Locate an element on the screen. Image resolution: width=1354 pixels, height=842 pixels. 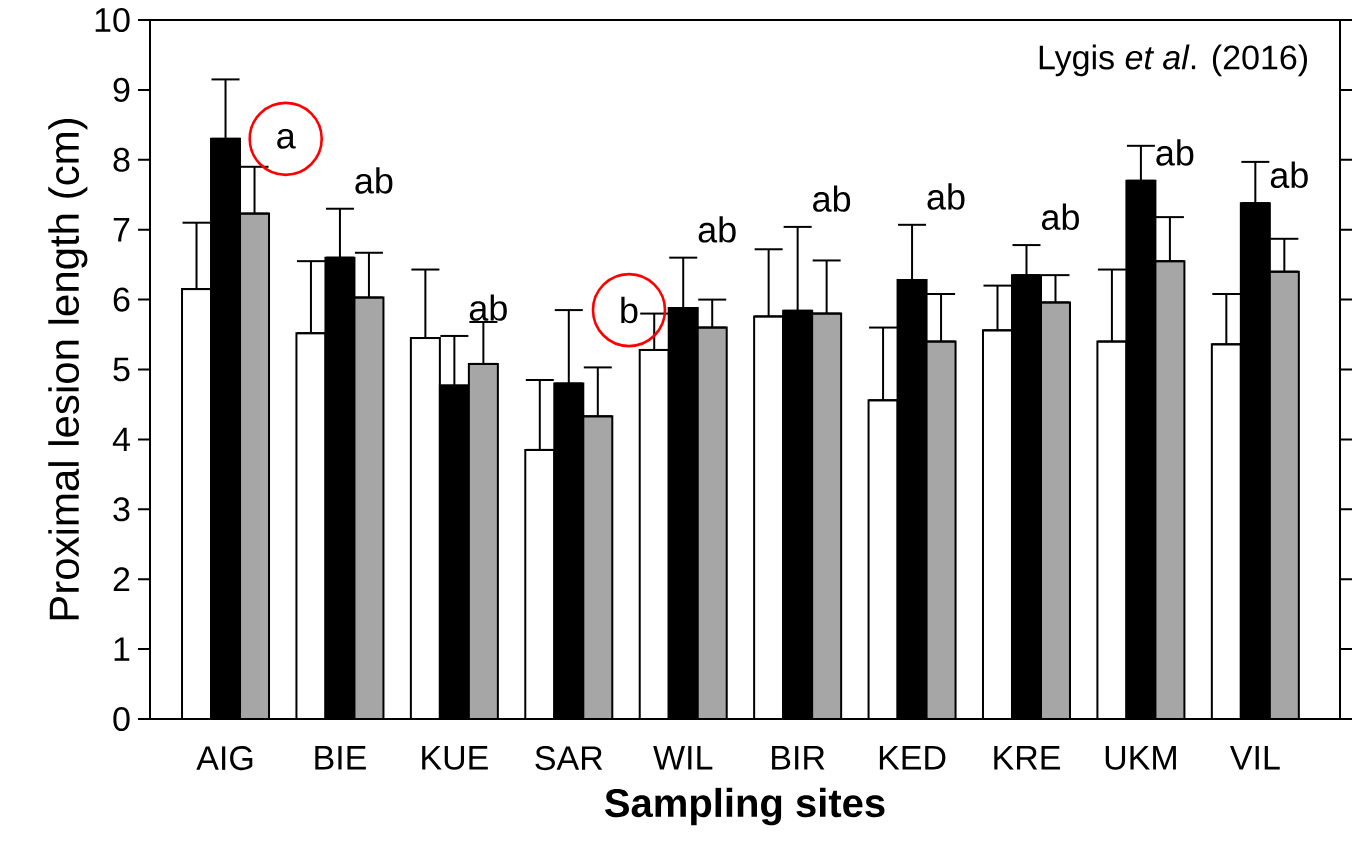
x-tick-label: BIR is located at coordinates (798, 758).